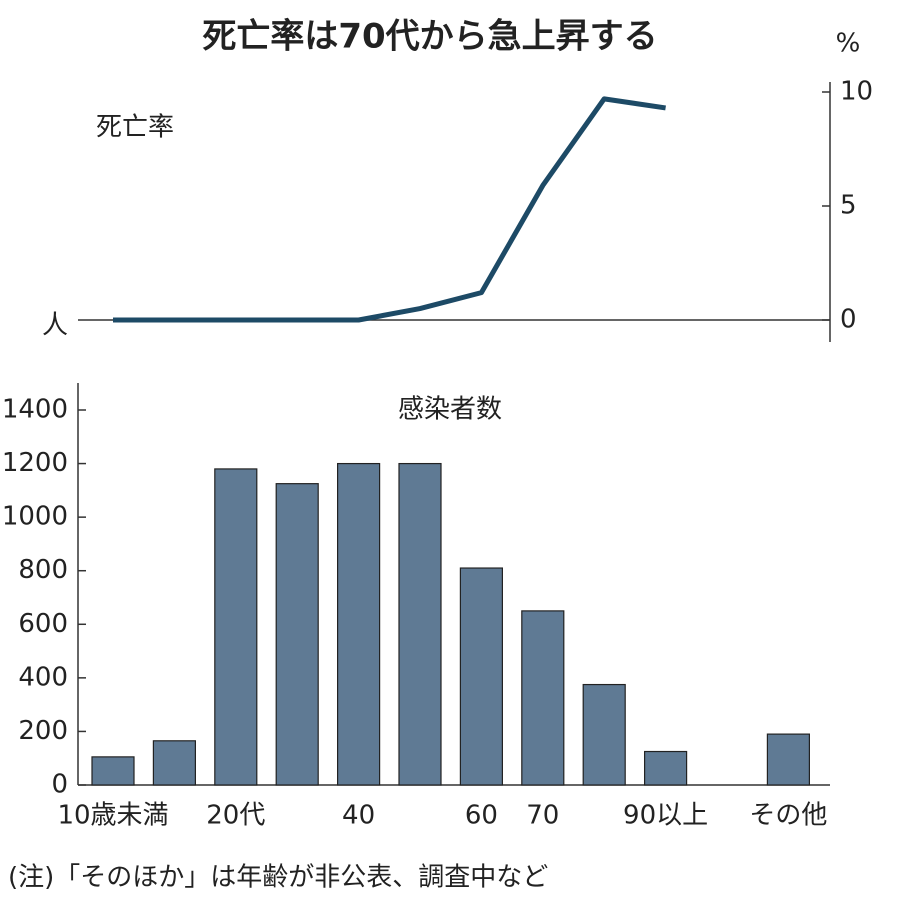 Image resolution: width=900 pixels, height=914 pixels. I want to click on y-tick-label: 600, so click(43, 624).